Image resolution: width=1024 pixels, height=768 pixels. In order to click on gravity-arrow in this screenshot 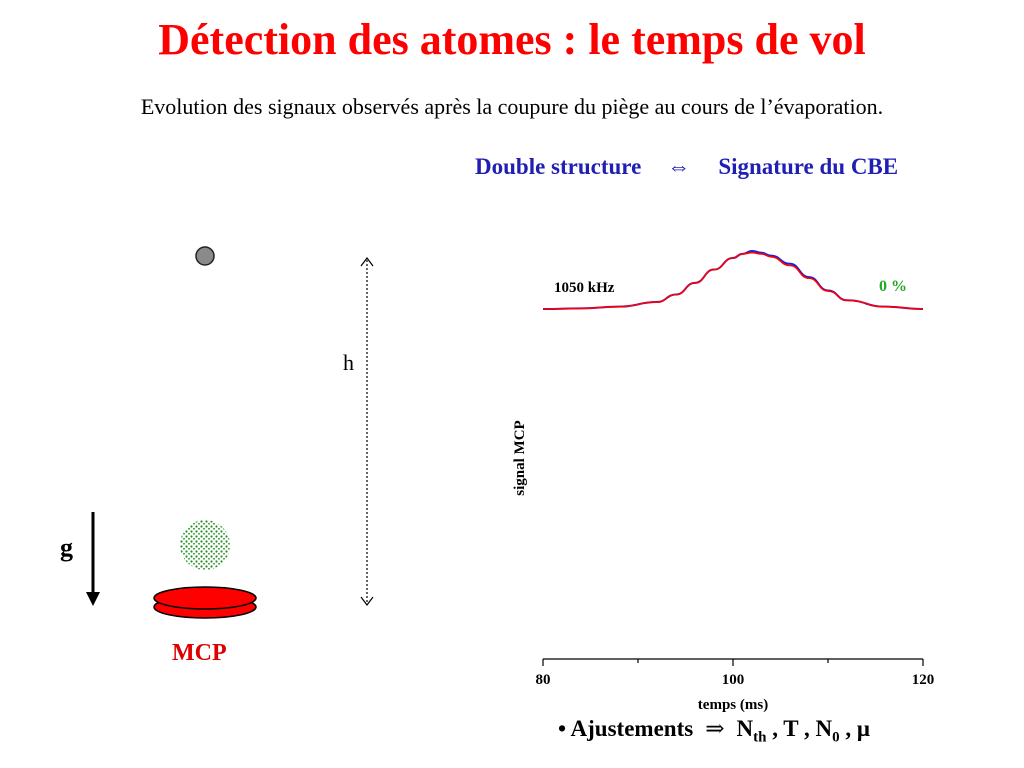, I will do `click(93, 559)`.